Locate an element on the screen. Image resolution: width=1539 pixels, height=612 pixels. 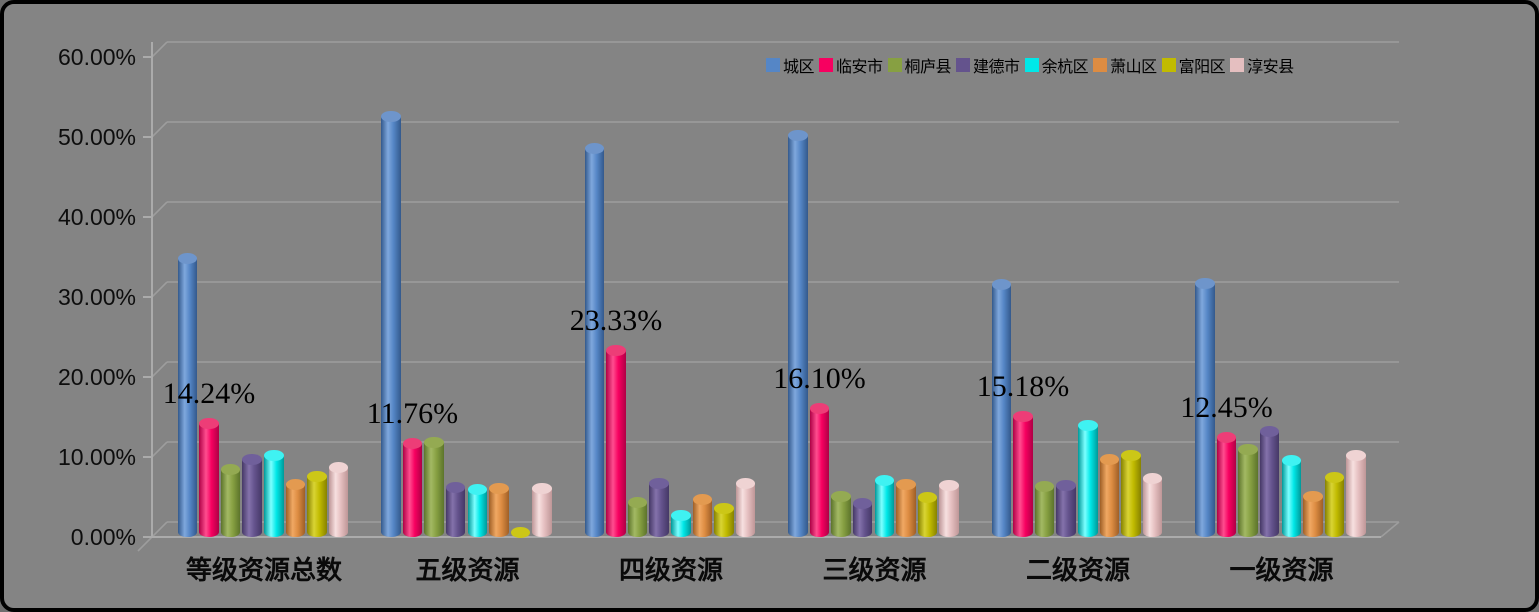
bar-淳安县-一级资源 is located at coordinates (1356, 493).